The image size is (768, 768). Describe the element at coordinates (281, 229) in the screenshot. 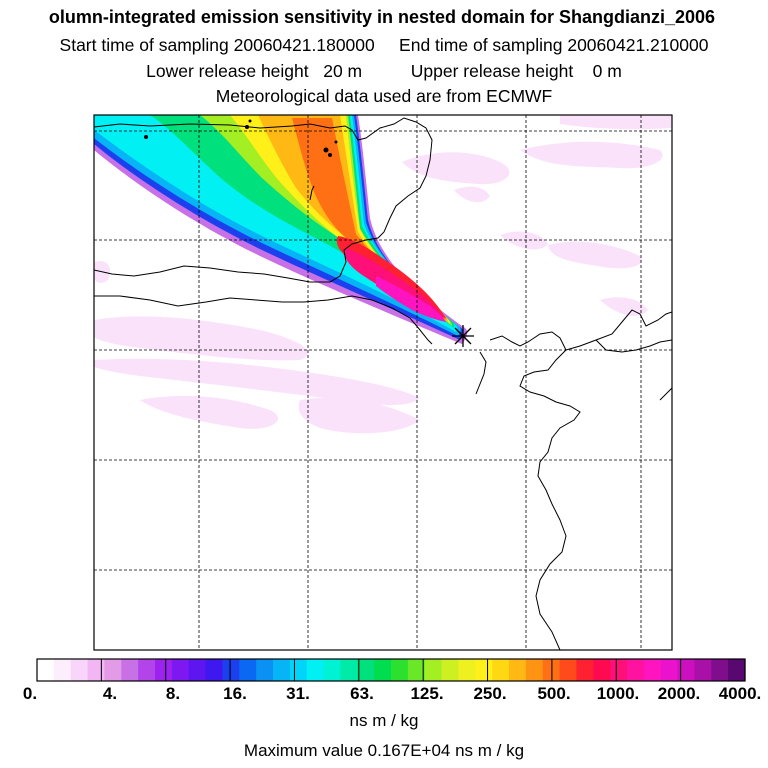

I see `sensitivity-plume` at that location.